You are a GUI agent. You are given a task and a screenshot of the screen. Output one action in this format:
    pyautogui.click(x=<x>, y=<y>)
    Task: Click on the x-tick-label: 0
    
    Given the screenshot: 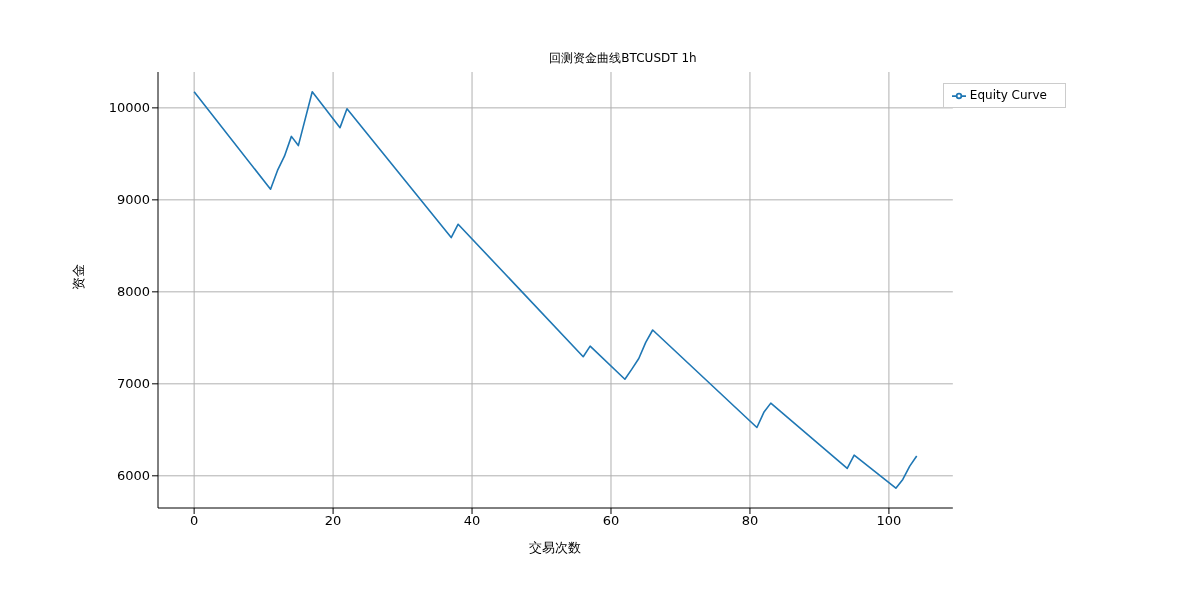 What is the action you would take?
    pyautogui.click(x=194, y=521)
    